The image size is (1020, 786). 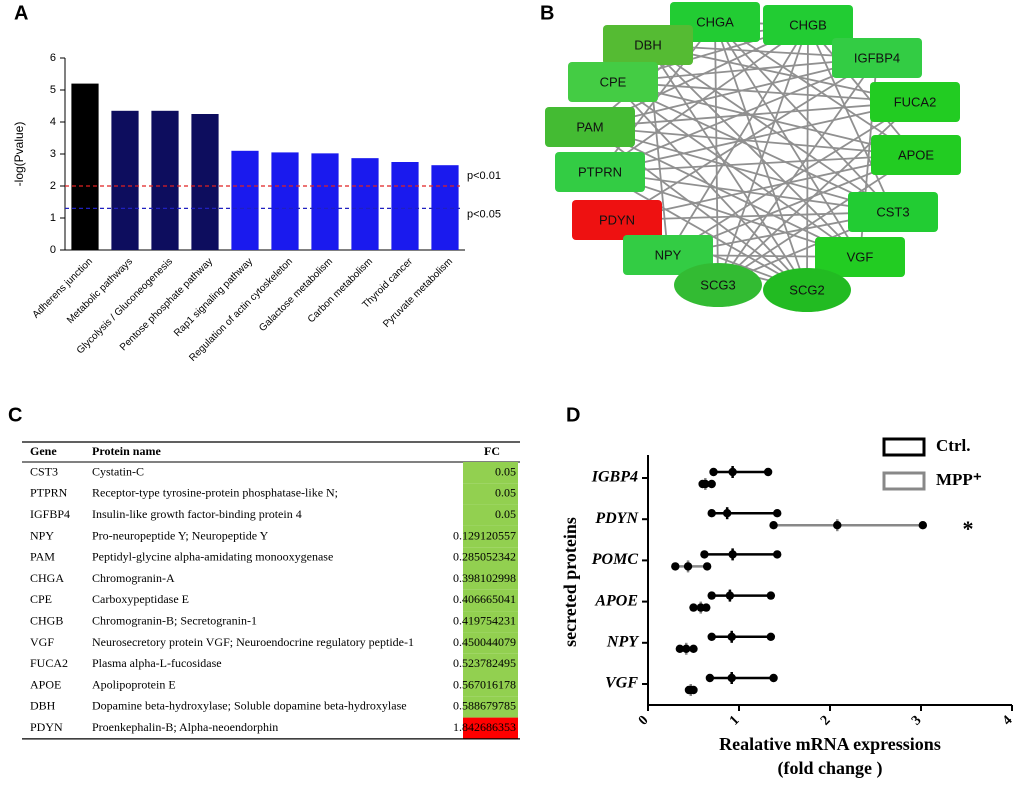 I want to click on gene-cell: CPE, so click(x=41, y=599).